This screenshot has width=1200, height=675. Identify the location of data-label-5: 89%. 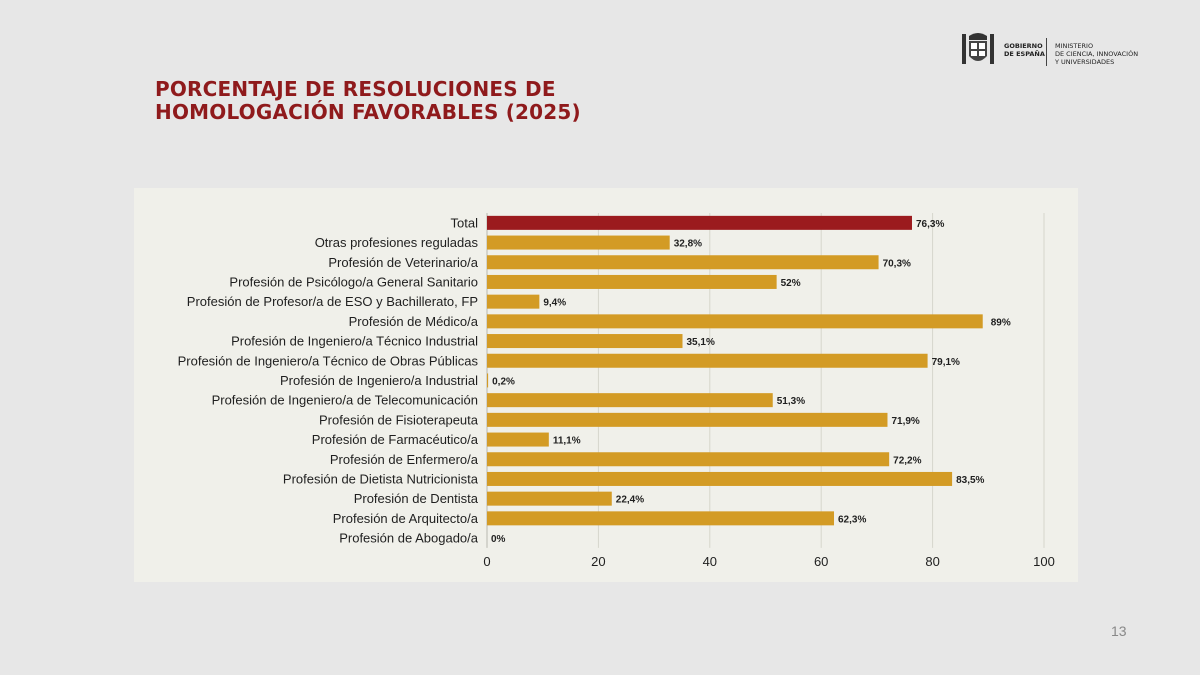
(1001, 322).